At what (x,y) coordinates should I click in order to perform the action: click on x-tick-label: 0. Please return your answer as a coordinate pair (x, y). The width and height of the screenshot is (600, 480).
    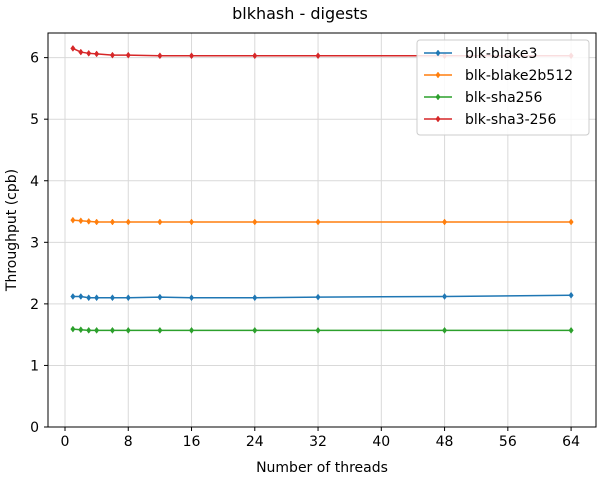
    Looking at the image, I should click on (65, 442).